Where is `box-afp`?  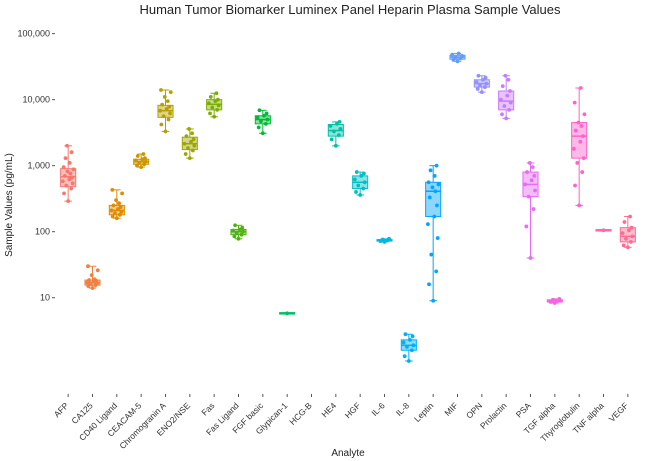
box-afp is located at coordinates (68, 173).